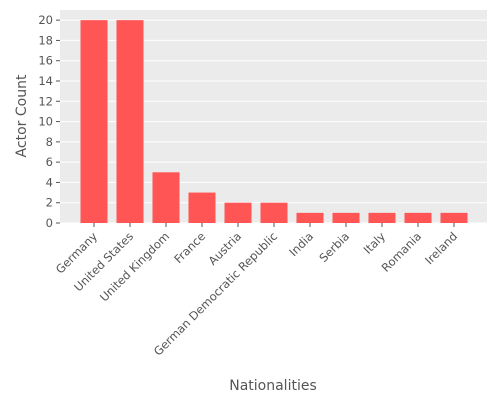 Image resolution: width=500 pixels, height=400 pixels. What do you see at coordinates (22, 115) in the screenshot?
I see `y-axis-title: Actor Count` at bounding box center [22, 115].